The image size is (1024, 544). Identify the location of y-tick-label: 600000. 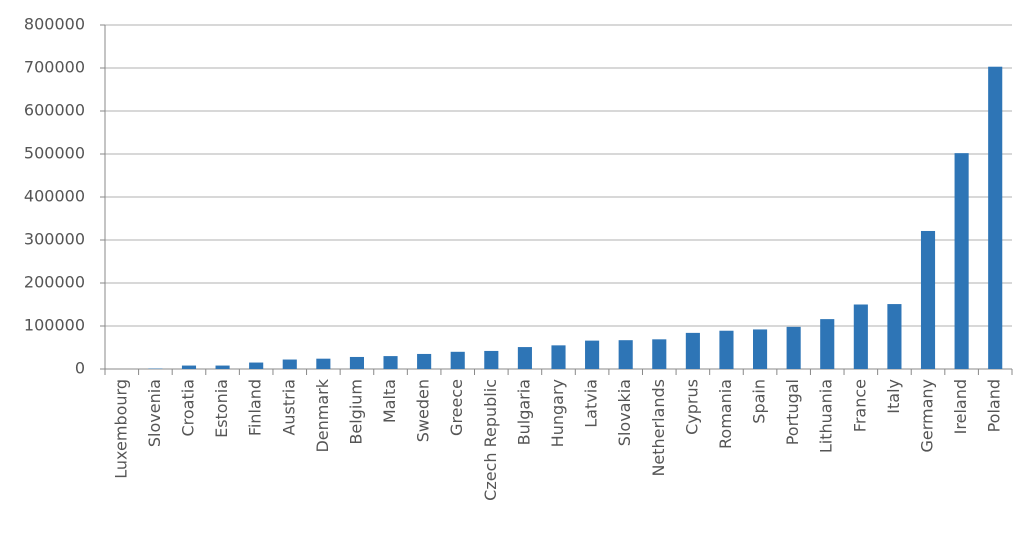
(54, 110).